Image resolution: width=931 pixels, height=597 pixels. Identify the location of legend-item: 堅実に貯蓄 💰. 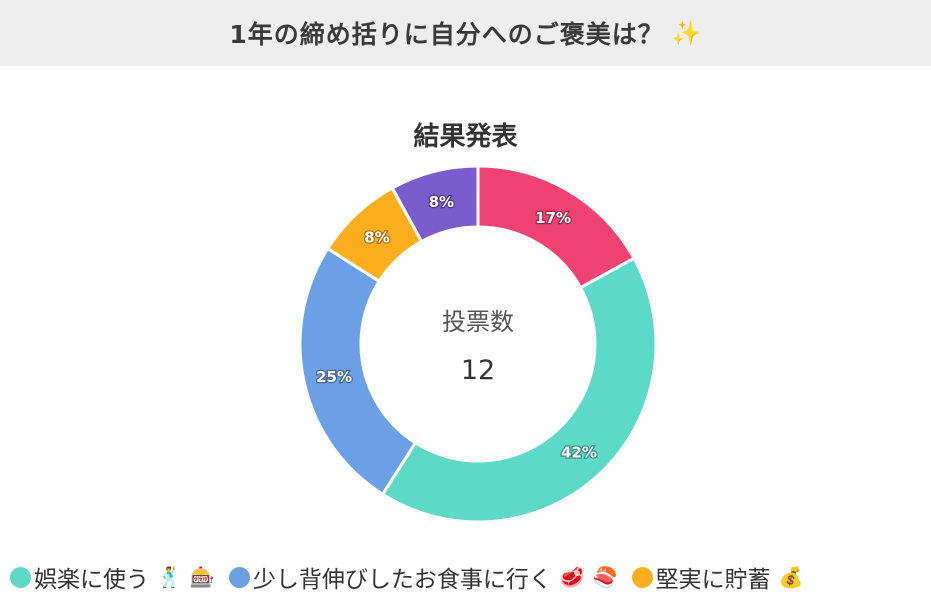
(717, 577).